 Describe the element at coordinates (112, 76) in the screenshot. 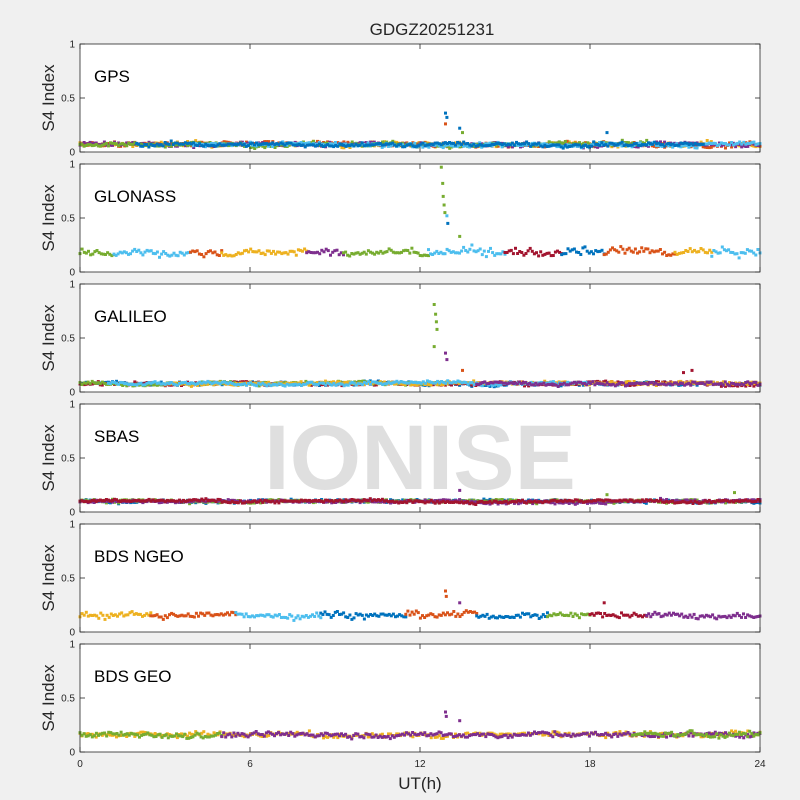

I see `constellation-label: GPS` at that location.